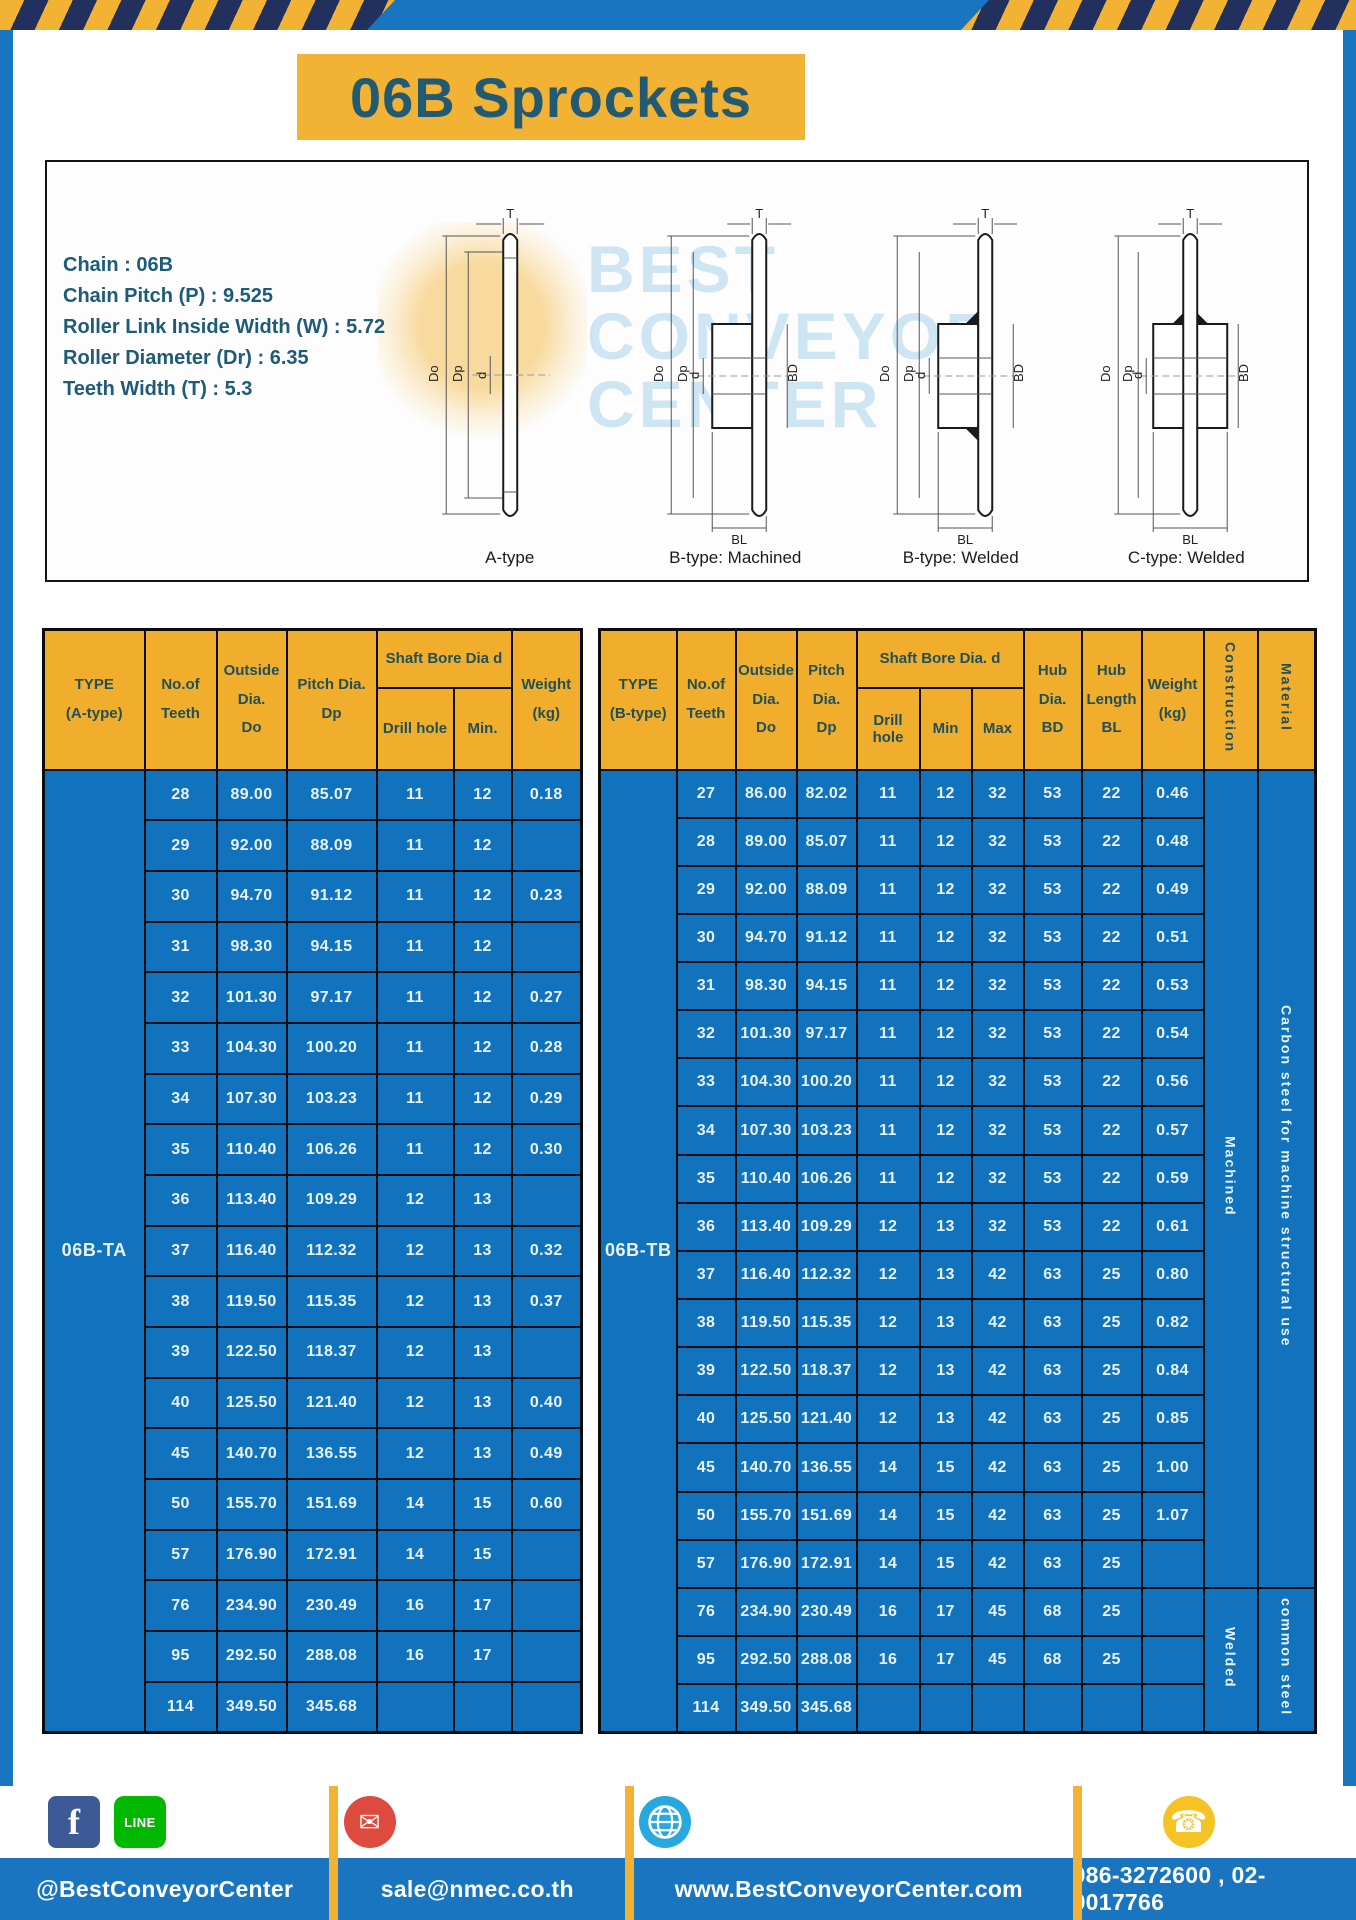 This screenshot has height=1920, width=1356. I want to click on cell: 121.40, so click(331, 1403).